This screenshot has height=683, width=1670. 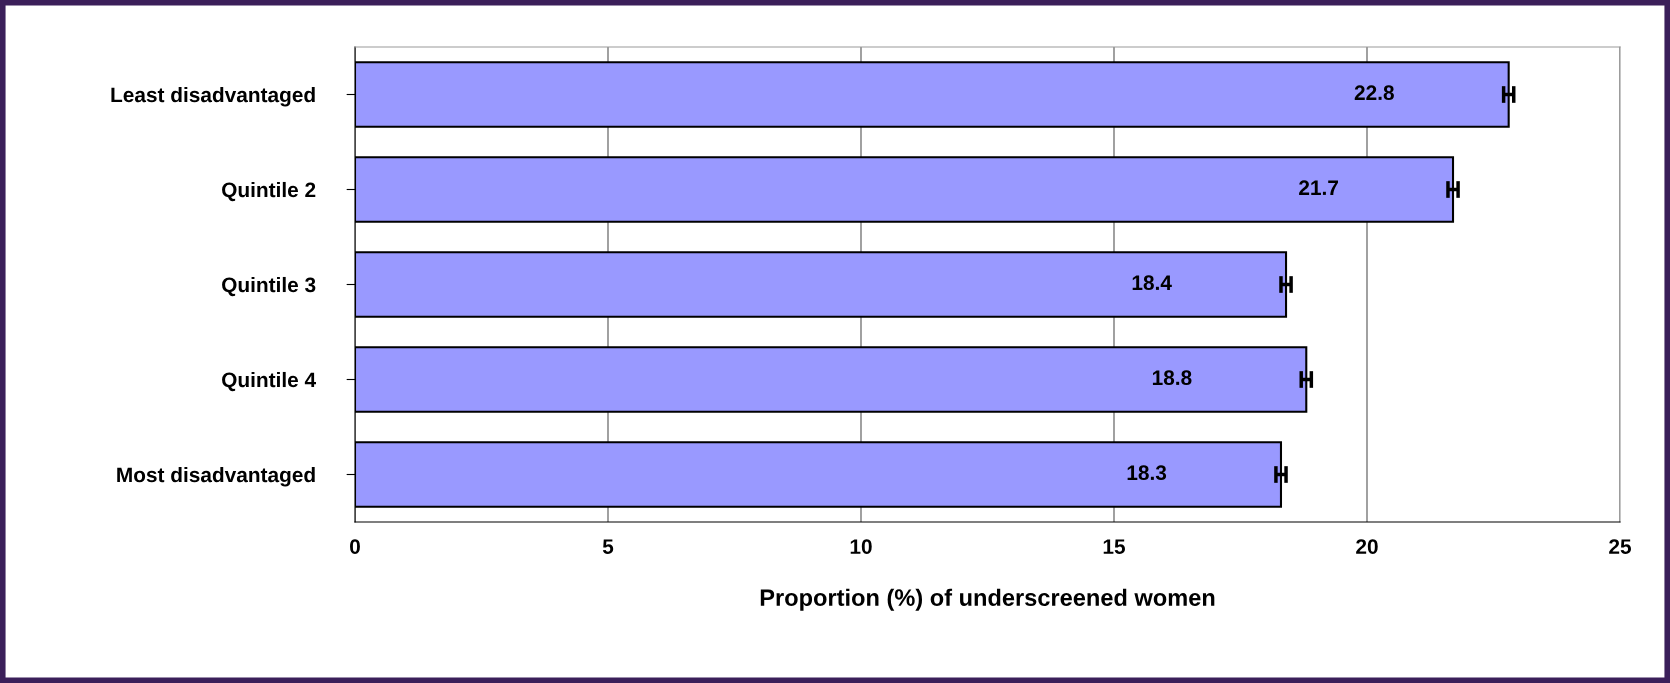 What do you see at coordinates (1620, 546) in the screenshot?
I see `x-tick-label: 25` at bounding box center [1620, 546].